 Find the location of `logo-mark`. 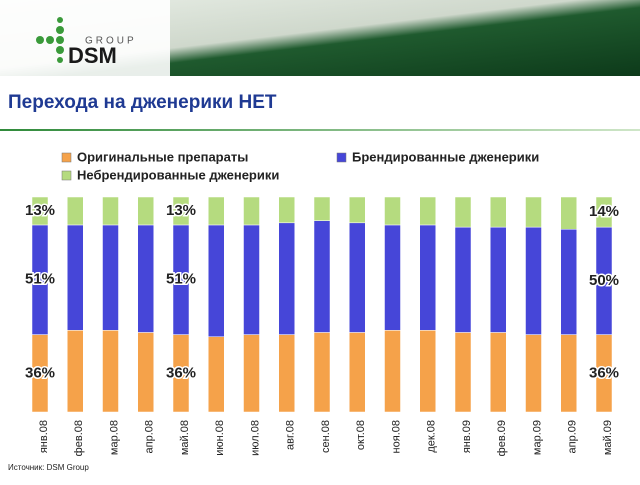

logo-mark is located at coordinates (50, 40).